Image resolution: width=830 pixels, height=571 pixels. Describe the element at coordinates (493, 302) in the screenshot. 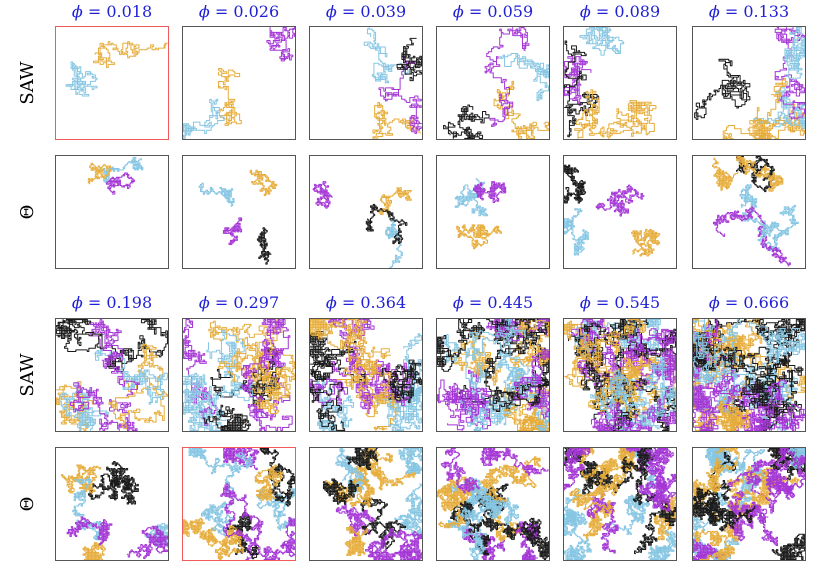

I see `phi-label-0.445: ϕ = 0.445` at that location.